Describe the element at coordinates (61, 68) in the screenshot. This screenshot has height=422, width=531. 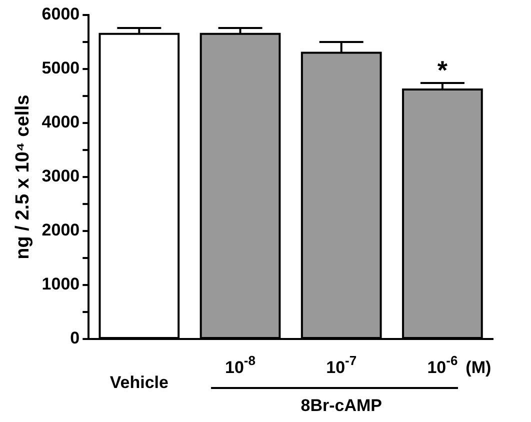
I see `y-tick-label: 5000` at that location.